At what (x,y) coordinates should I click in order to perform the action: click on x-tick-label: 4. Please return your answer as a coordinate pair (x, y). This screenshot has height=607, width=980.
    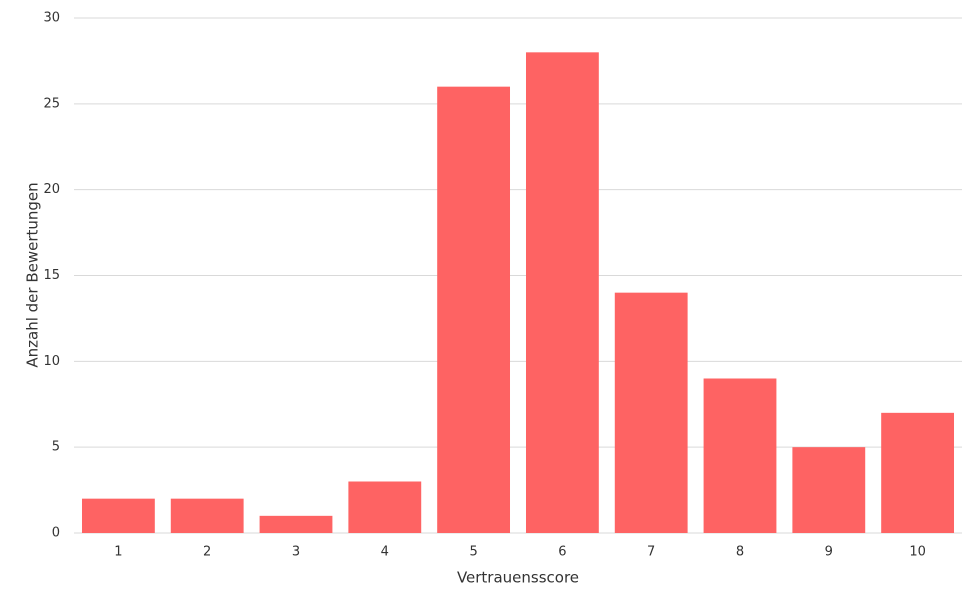
    Looking at the image, I should click on (385, 552).